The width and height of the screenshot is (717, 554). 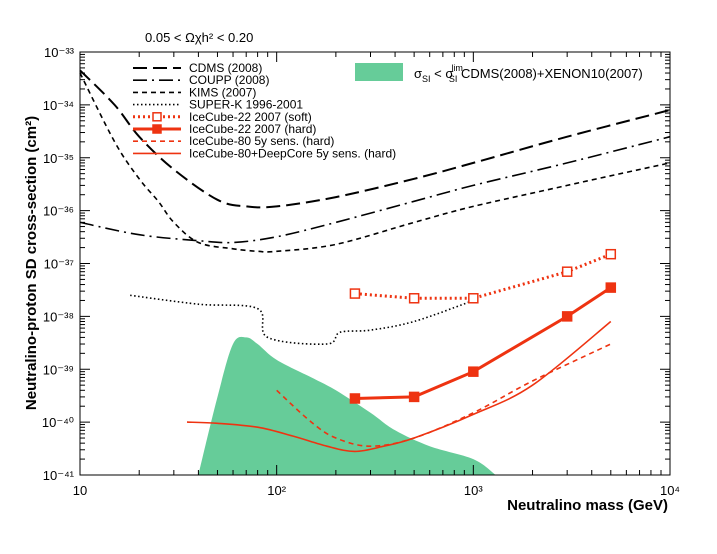 I want to click on x-axis-label: Neutralino mass (GeV), so click(x=587, y=505).